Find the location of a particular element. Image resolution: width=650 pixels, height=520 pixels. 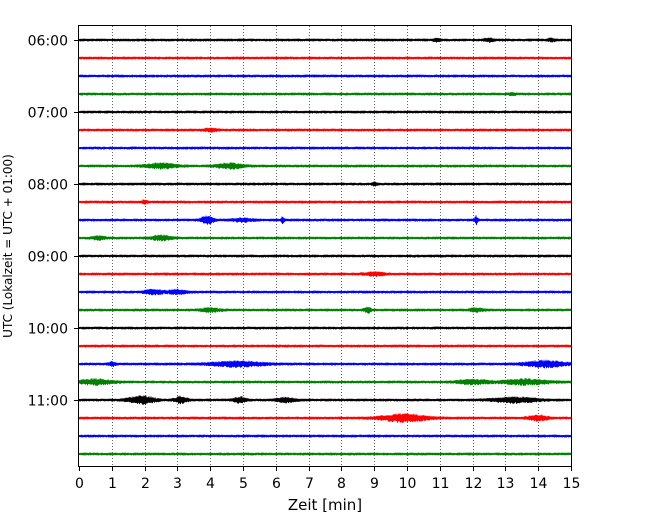

x-tick-label: 15 is located at coordinates (572, 484).